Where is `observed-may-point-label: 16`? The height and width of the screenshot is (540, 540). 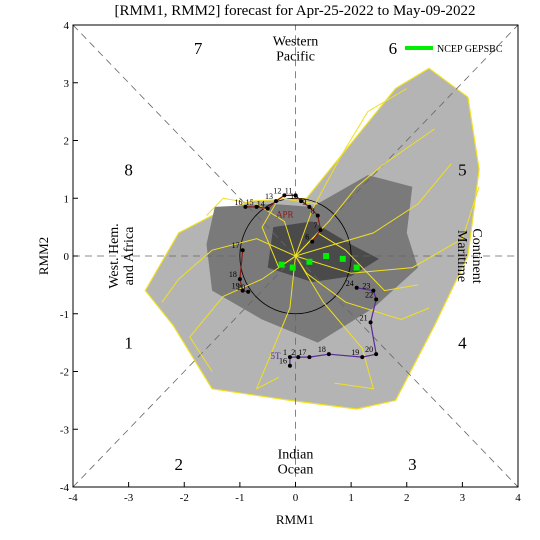 observed-may-point-label: 16 is located at coordinates (283, 361).